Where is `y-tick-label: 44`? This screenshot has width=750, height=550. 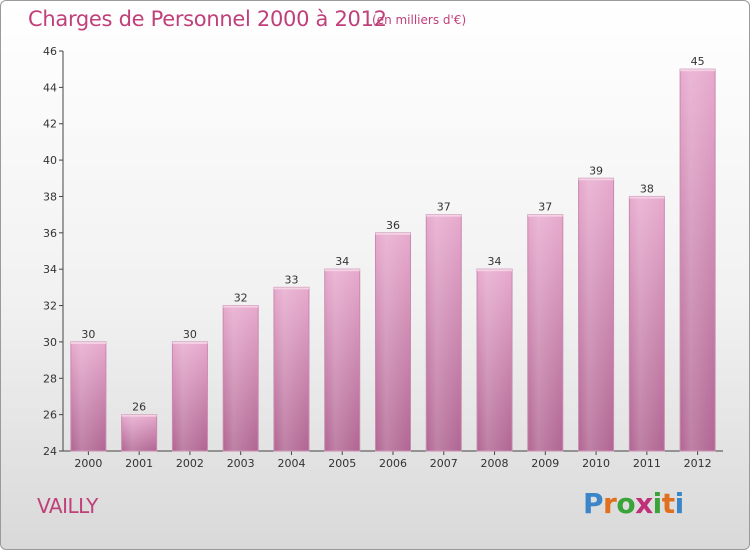
y-tick-label: 44 is located at coordinates (50, 87).